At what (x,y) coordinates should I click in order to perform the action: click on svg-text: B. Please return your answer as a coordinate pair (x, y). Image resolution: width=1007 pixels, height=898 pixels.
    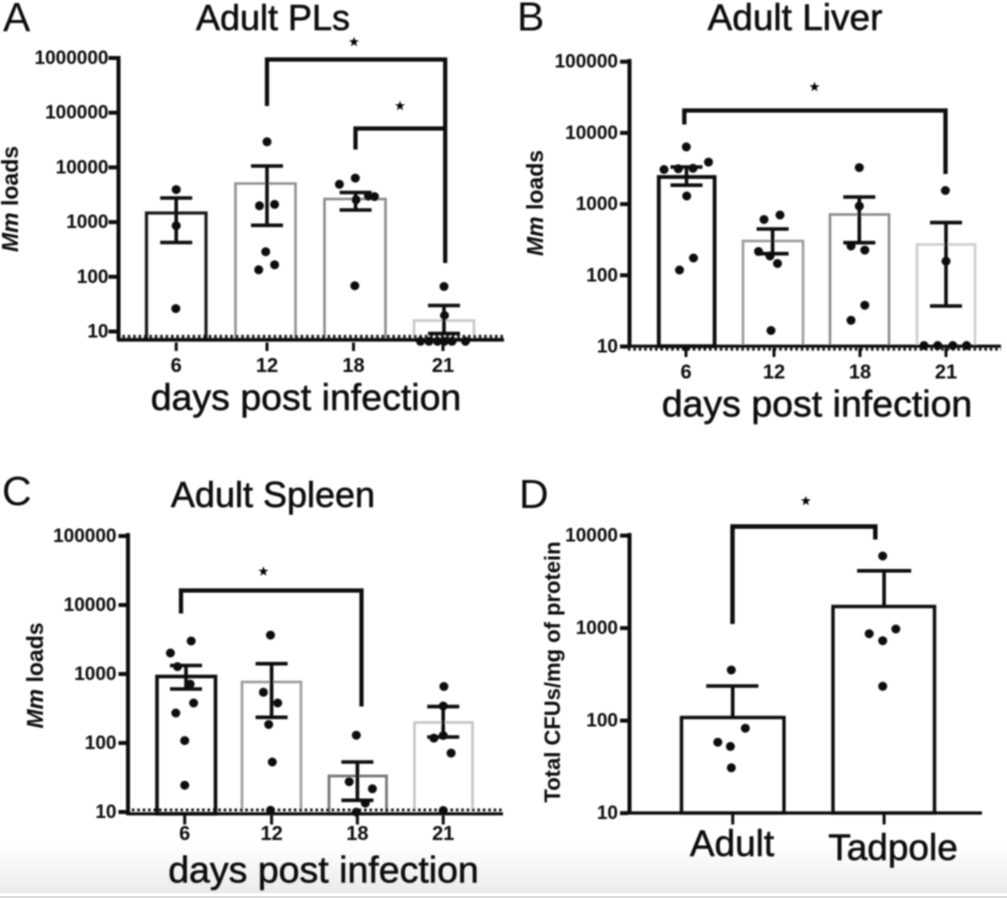
    Looking at the image, I should click on (530, 20).